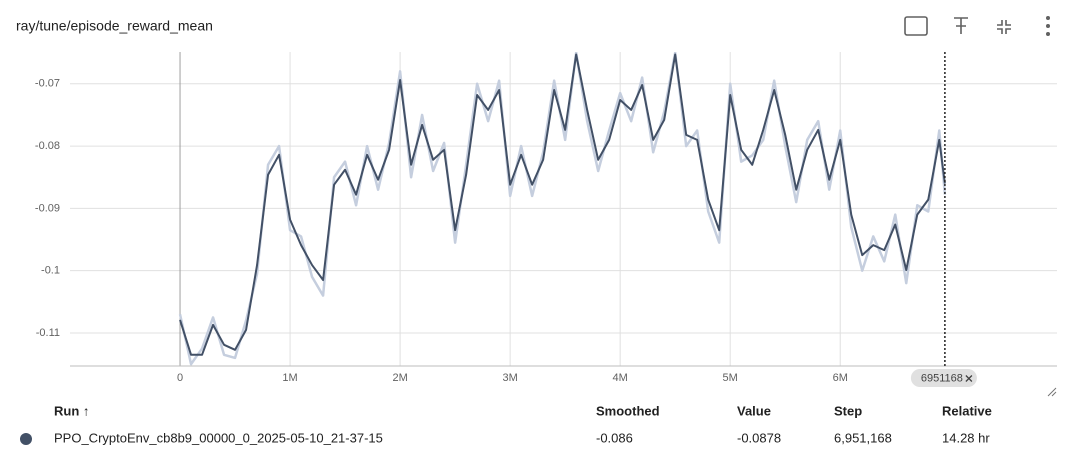 The image size is (1073, 466). Describe the element at coordinates (628, 410) in the screenshot. I see `column-header: Smoothed` at that location.